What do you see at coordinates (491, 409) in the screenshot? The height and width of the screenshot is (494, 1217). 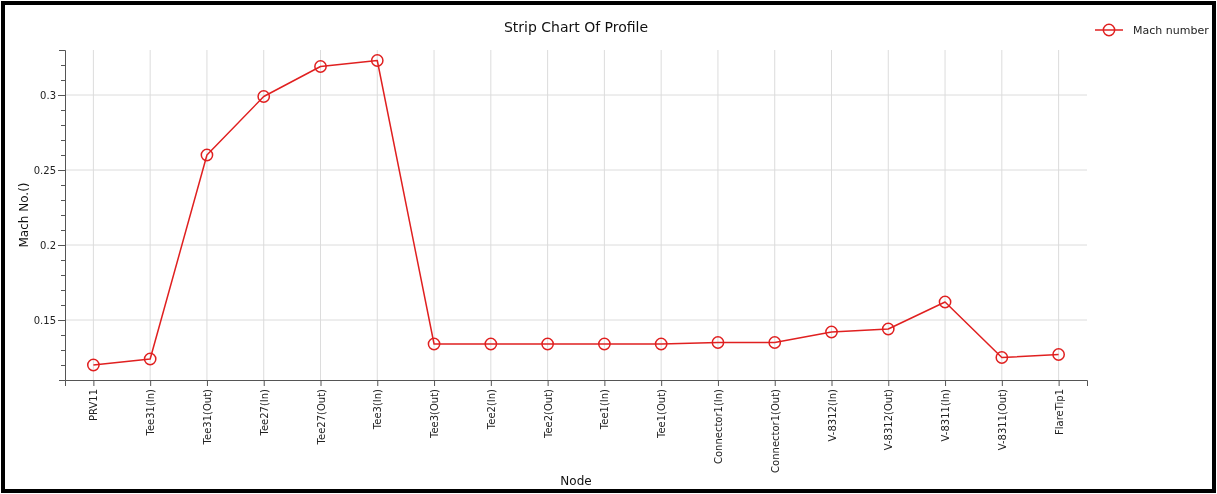 I see `x-tick-label: Tee2(In)` at bounding box center [491, 409].